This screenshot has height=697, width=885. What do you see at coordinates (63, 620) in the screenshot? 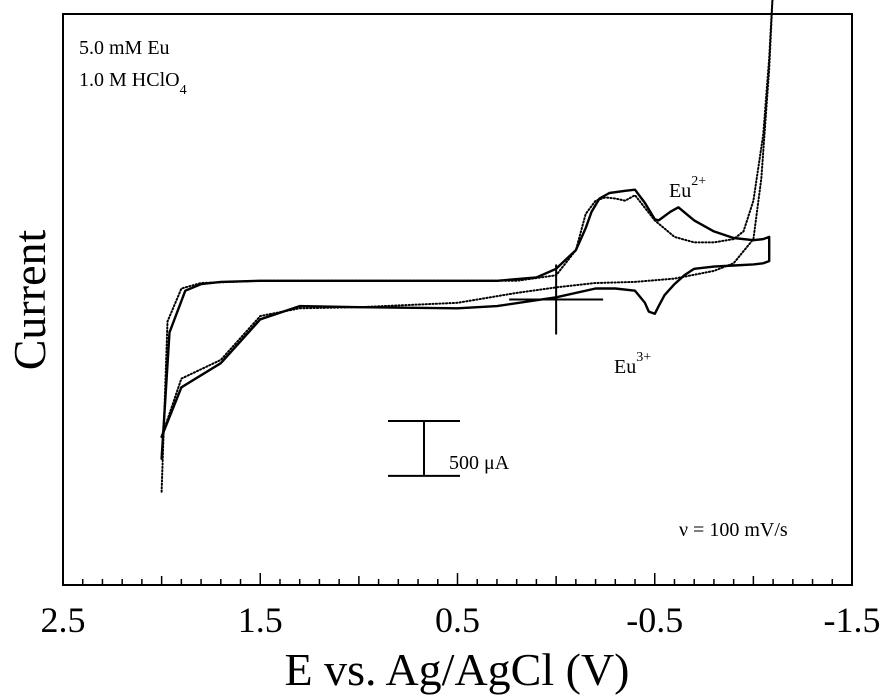
I see `x-tick-label: 2.5` at bounding box center [63, 620].